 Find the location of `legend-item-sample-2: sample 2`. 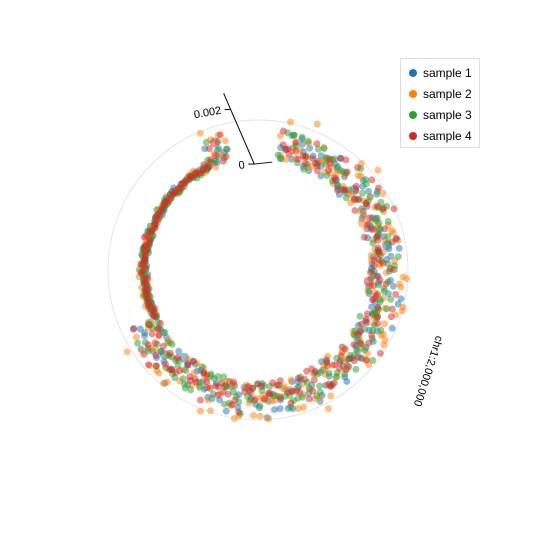

legend-item-sample-2: sample 2 is located at coordinates (440, 94).